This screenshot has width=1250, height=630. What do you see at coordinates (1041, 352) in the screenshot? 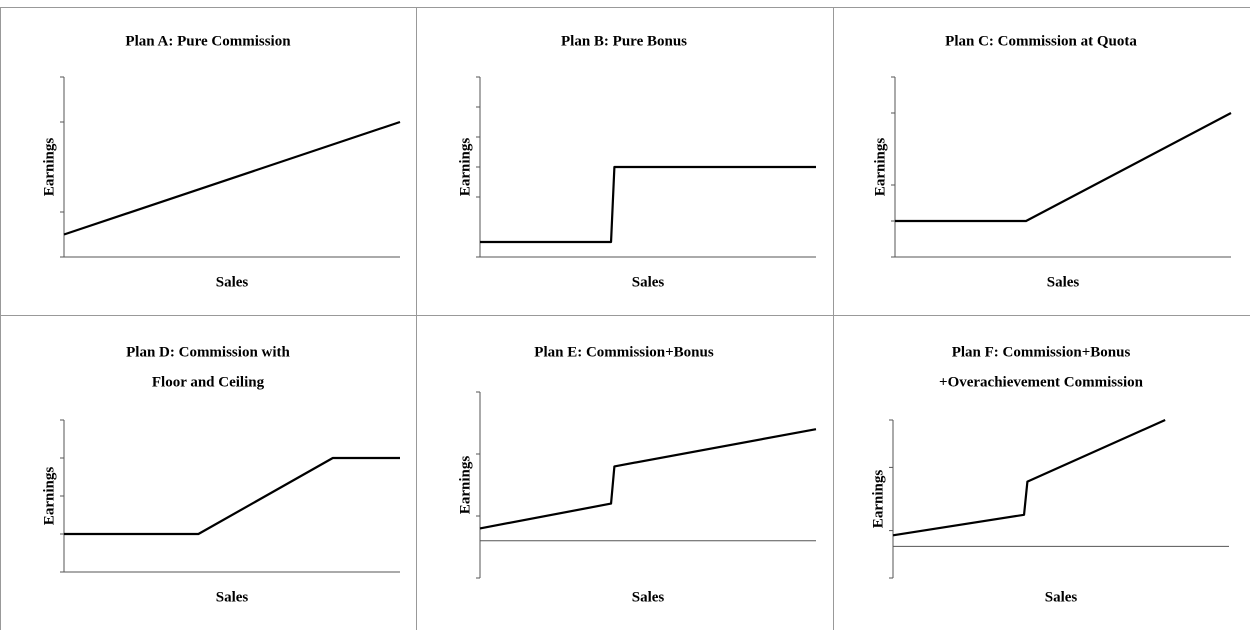
I see `chart-title: Plan F: Commission+Bonus` at bounding box center [1041, 352].